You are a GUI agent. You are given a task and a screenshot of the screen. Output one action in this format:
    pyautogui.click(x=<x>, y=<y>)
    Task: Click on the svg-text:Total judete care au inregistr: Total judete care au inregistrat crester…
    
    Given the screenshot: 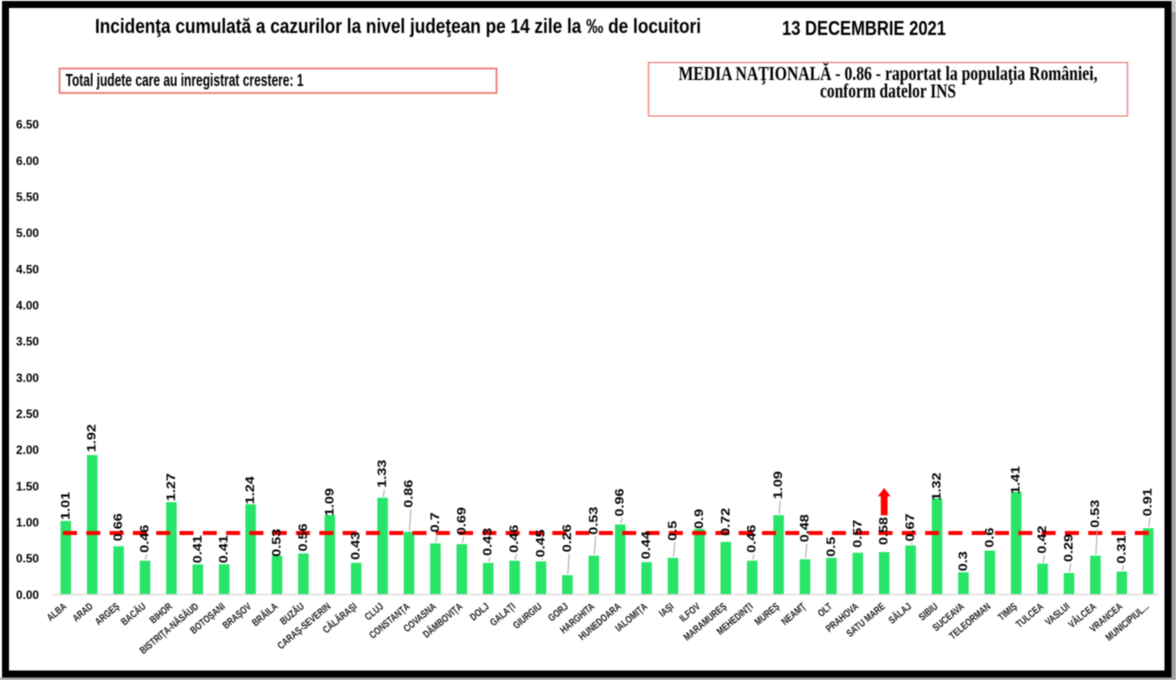 What is the action you would take?
    pyautogui.click(x=185, y=80)
    